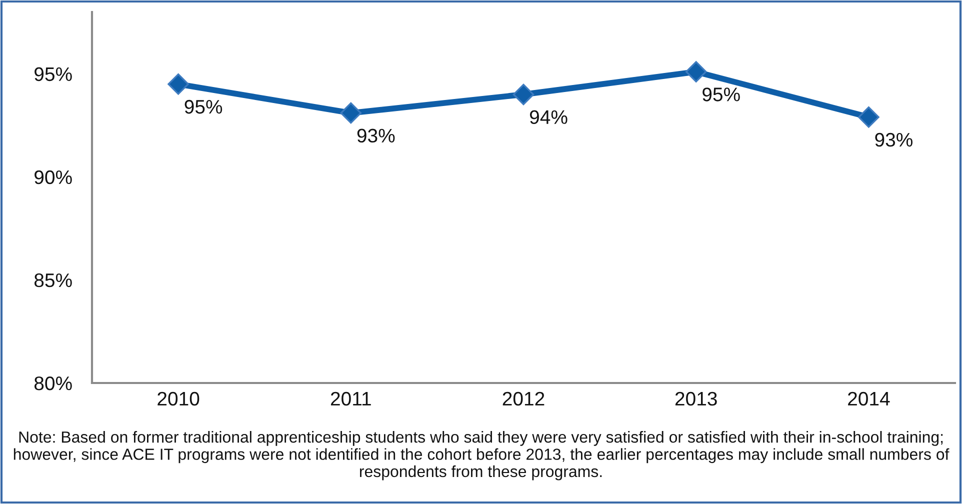 The width and height of the screenshot is (962, 504). I want to click on y-tick-label: 95%, so click(53, 74).